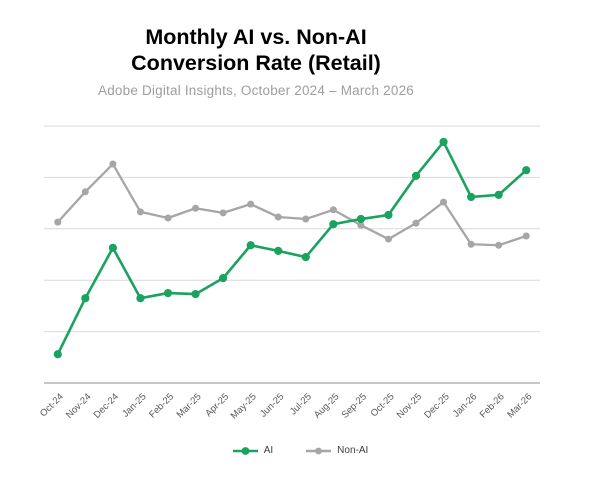  Describe the element at coordinates (106, 405) in the screenshot. I see `x-axis-label-dec-24: Dec-24` at that location.